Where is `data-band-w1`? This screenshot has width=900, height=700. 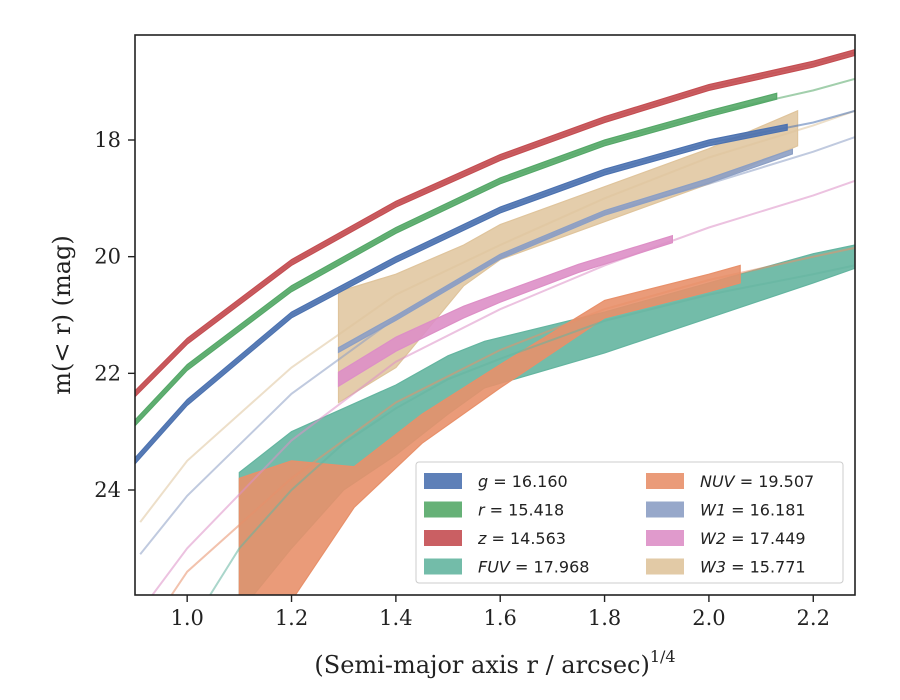 data-band-w1 is located at coordinates (565, 251).